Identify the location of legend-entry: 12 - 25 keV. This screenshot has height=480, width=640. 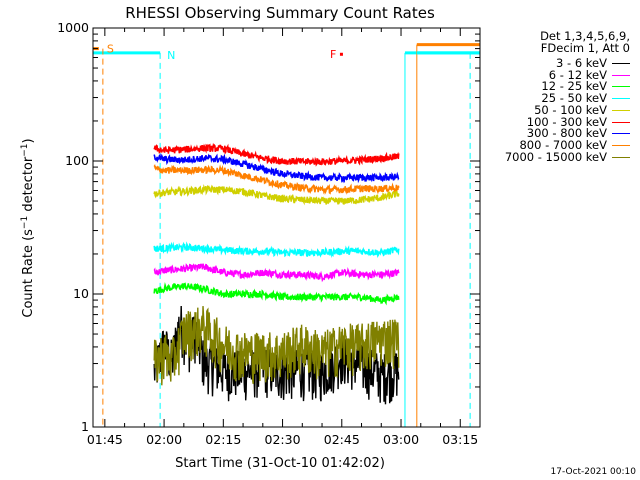
(585, 86).